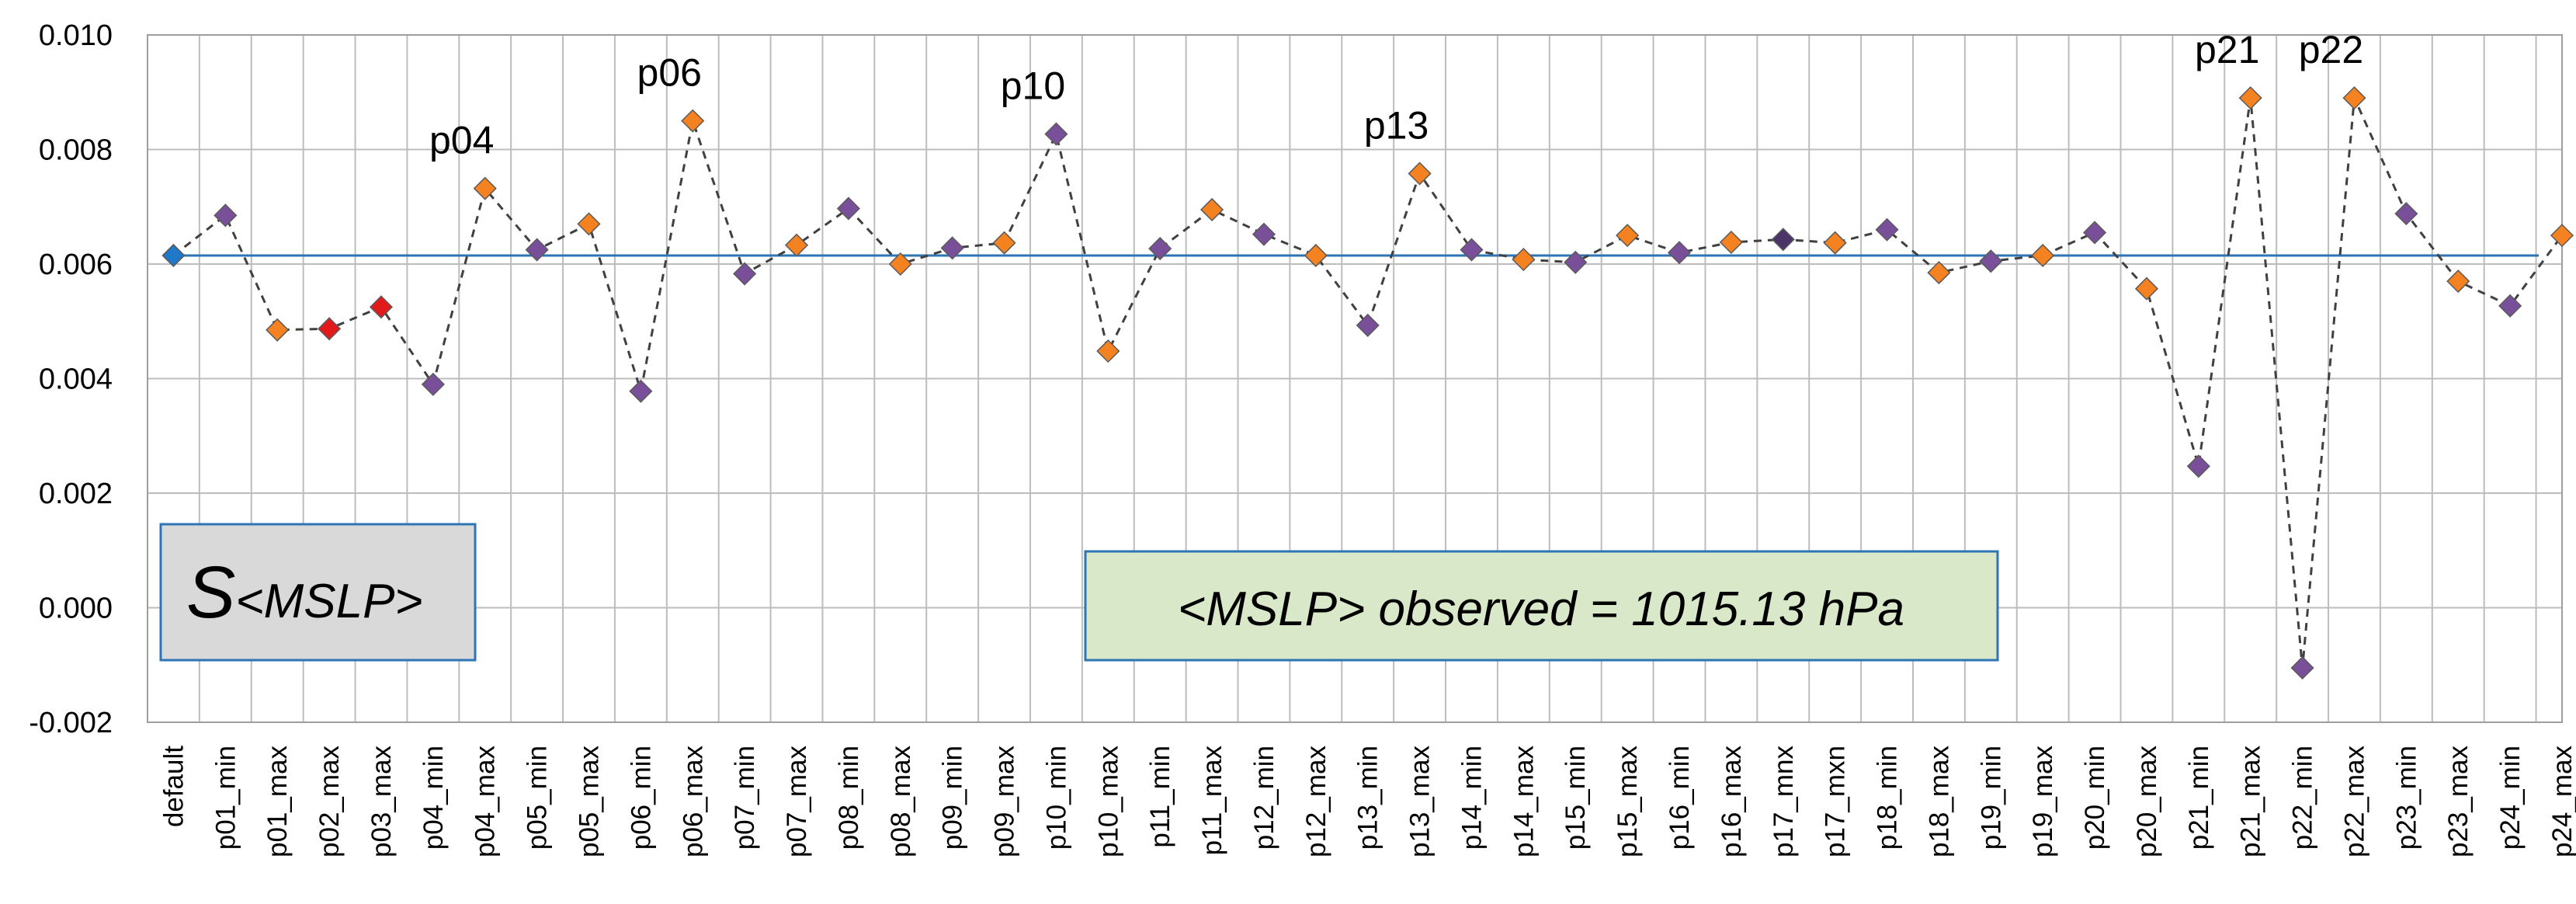  Describe the element at coordinates (1783, 240) in the screenshot. I see `data-point-p17_mnx` at that location.